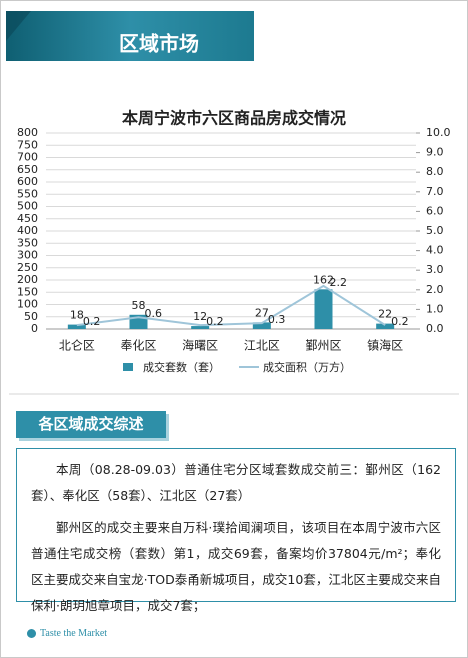 This screenshot has width=468, height=658. What do you see at coordinates (27, 144) in the screenshot?
I see `y-tick-label: 750` at bounding box center [27, 144].